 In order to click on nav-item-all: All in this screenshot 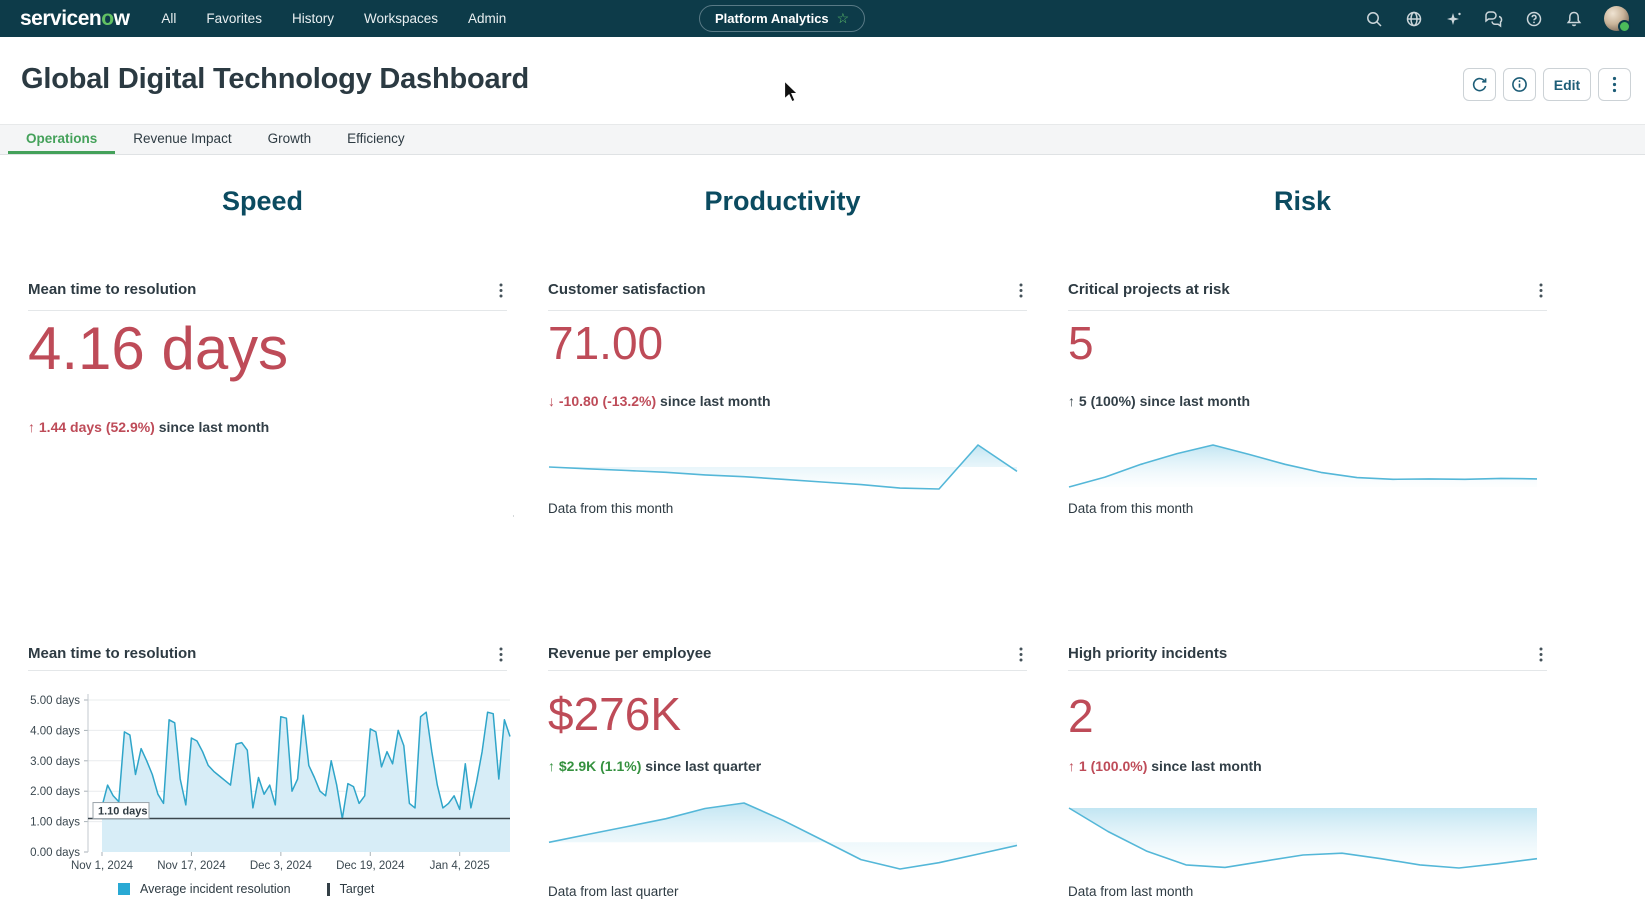, I will do `click(169, 18)`.